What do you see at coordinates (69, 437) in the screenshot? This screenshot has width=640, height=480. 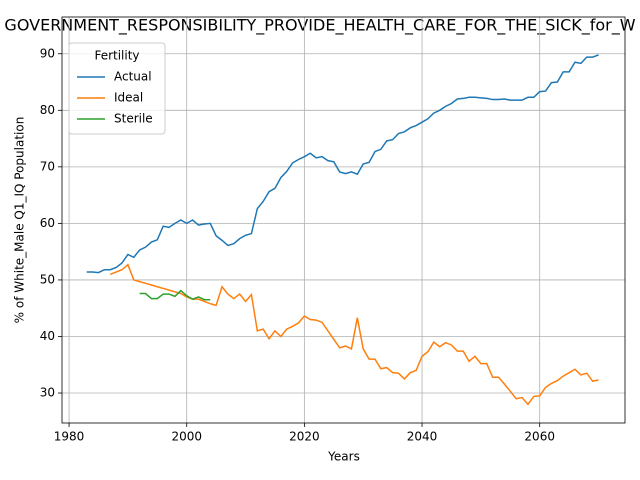 I see `x-tick-label: 1980` at bounding box center [69, 437].